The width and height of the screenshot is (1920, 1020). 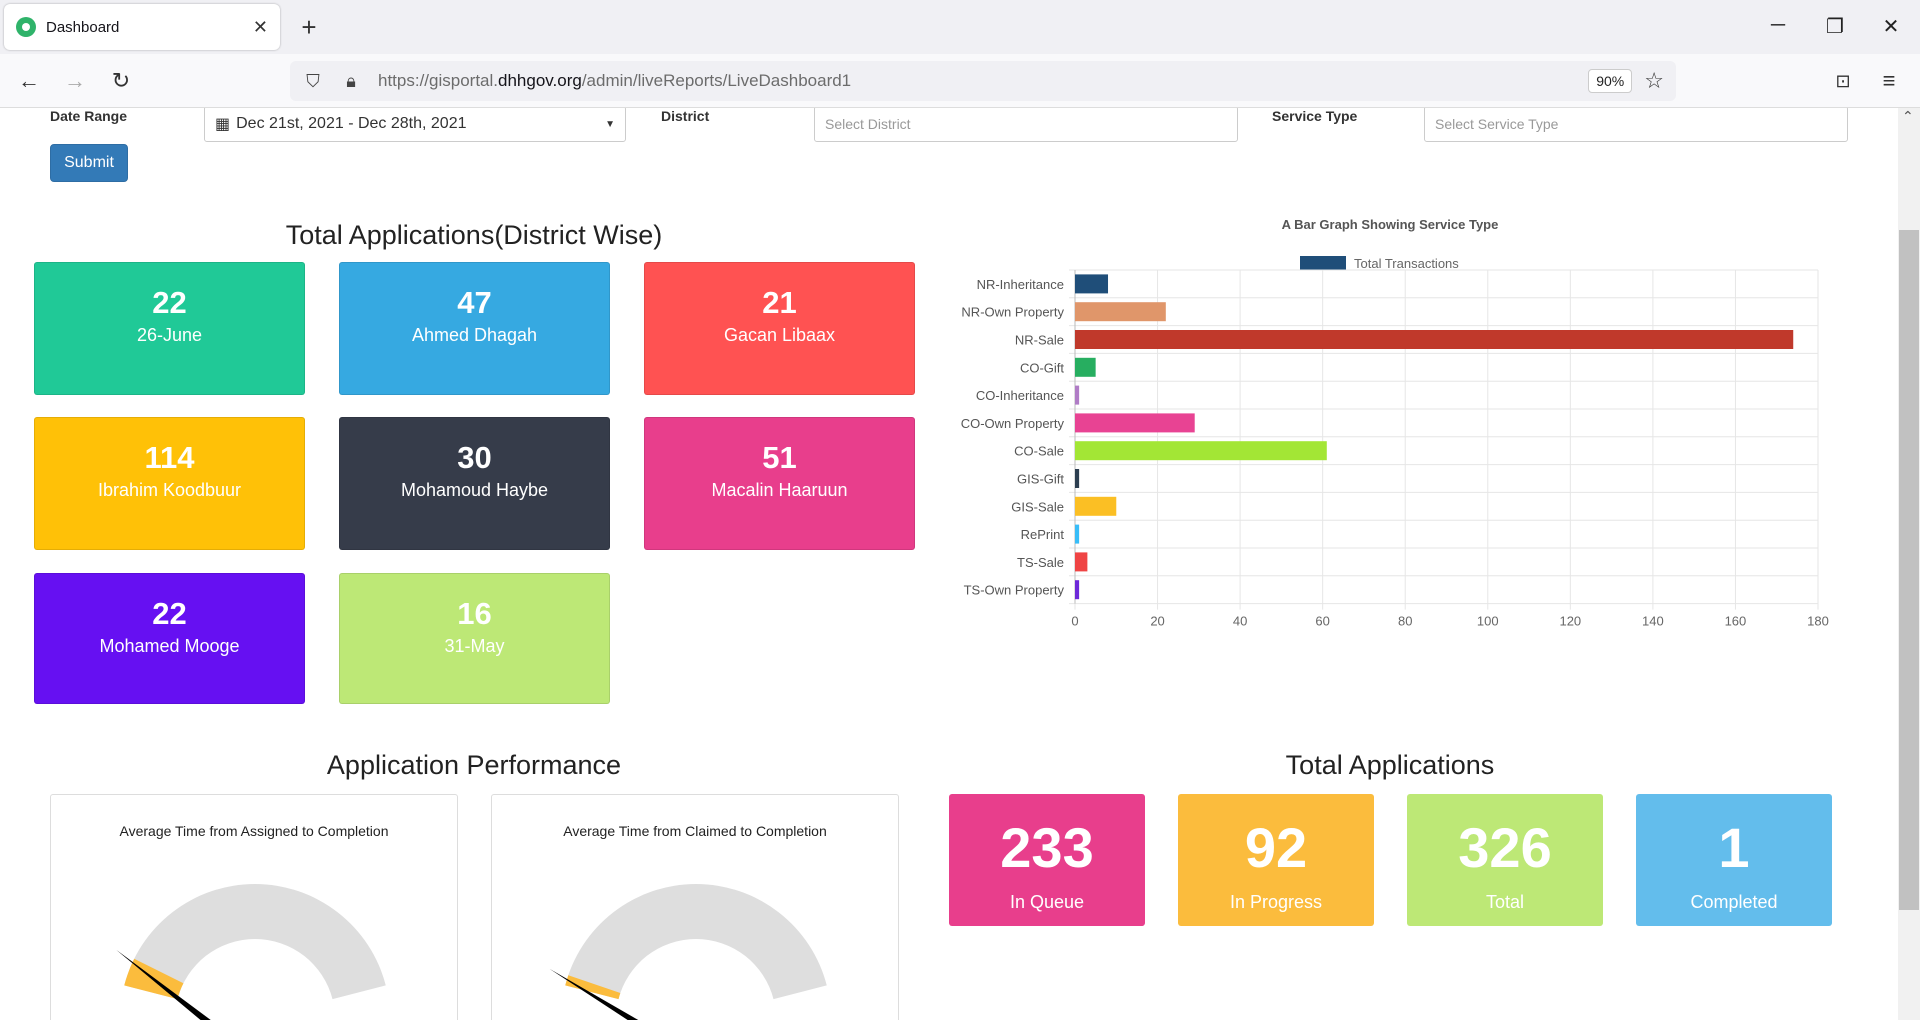 What do you see at coordinates (1020, 395) in the screenshot?
I see `y-tick-label: CO-Inheritance` at bounding box center [1020, 395].